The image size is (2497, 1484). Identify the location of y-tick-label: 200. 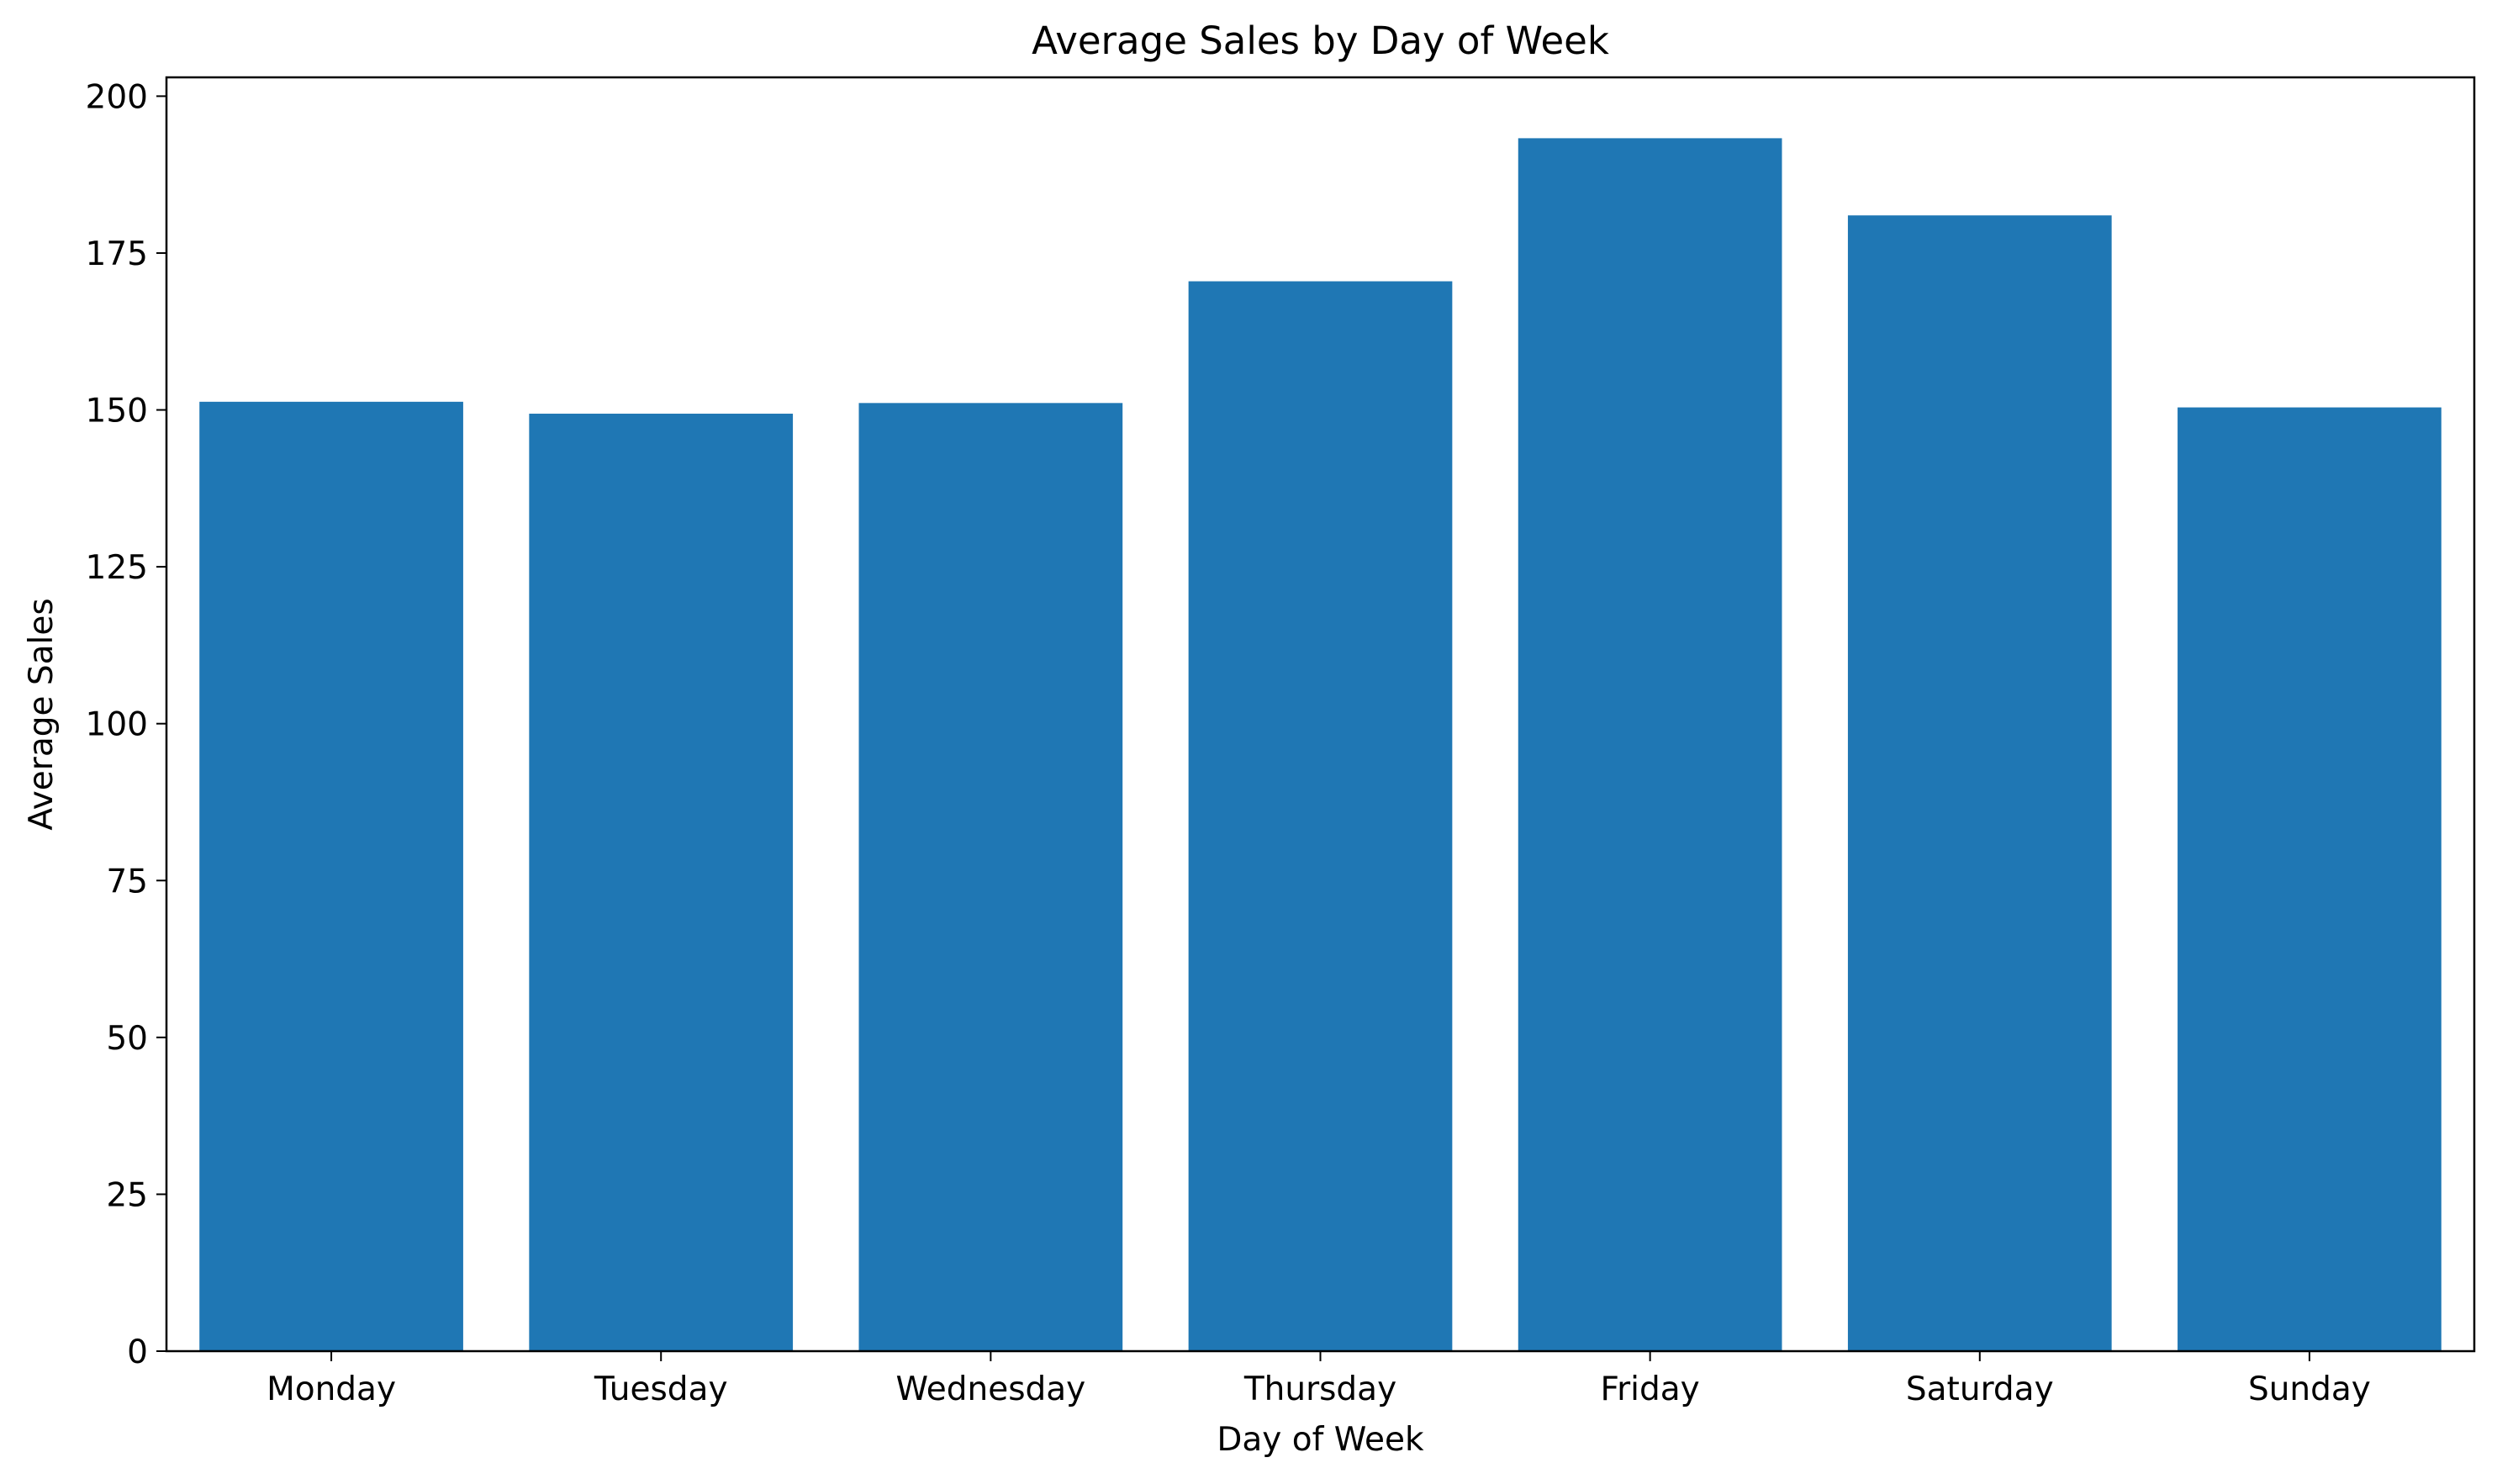
(117, 97).